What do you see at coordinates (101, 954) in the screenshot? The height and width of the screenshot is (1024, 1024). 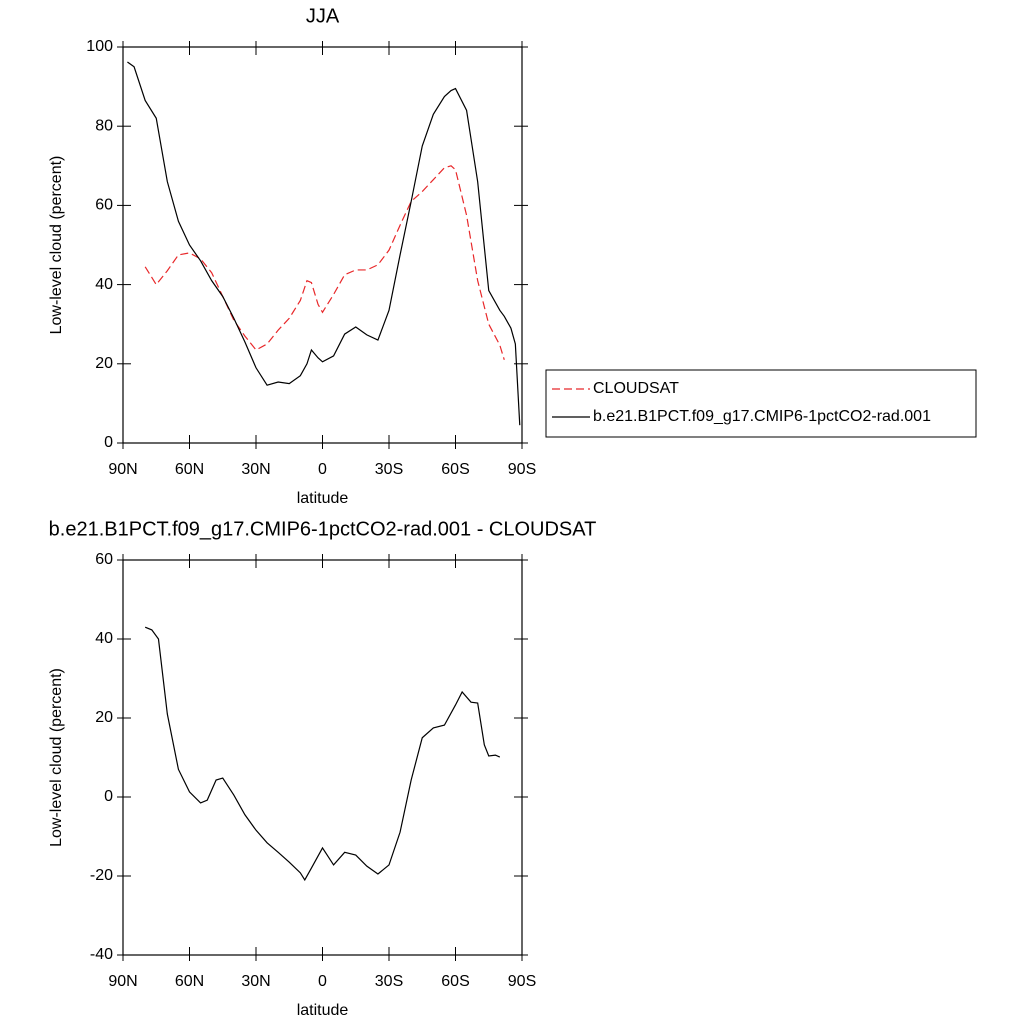 I see `y-tick-label: -40` at bounding box center [101, 954].